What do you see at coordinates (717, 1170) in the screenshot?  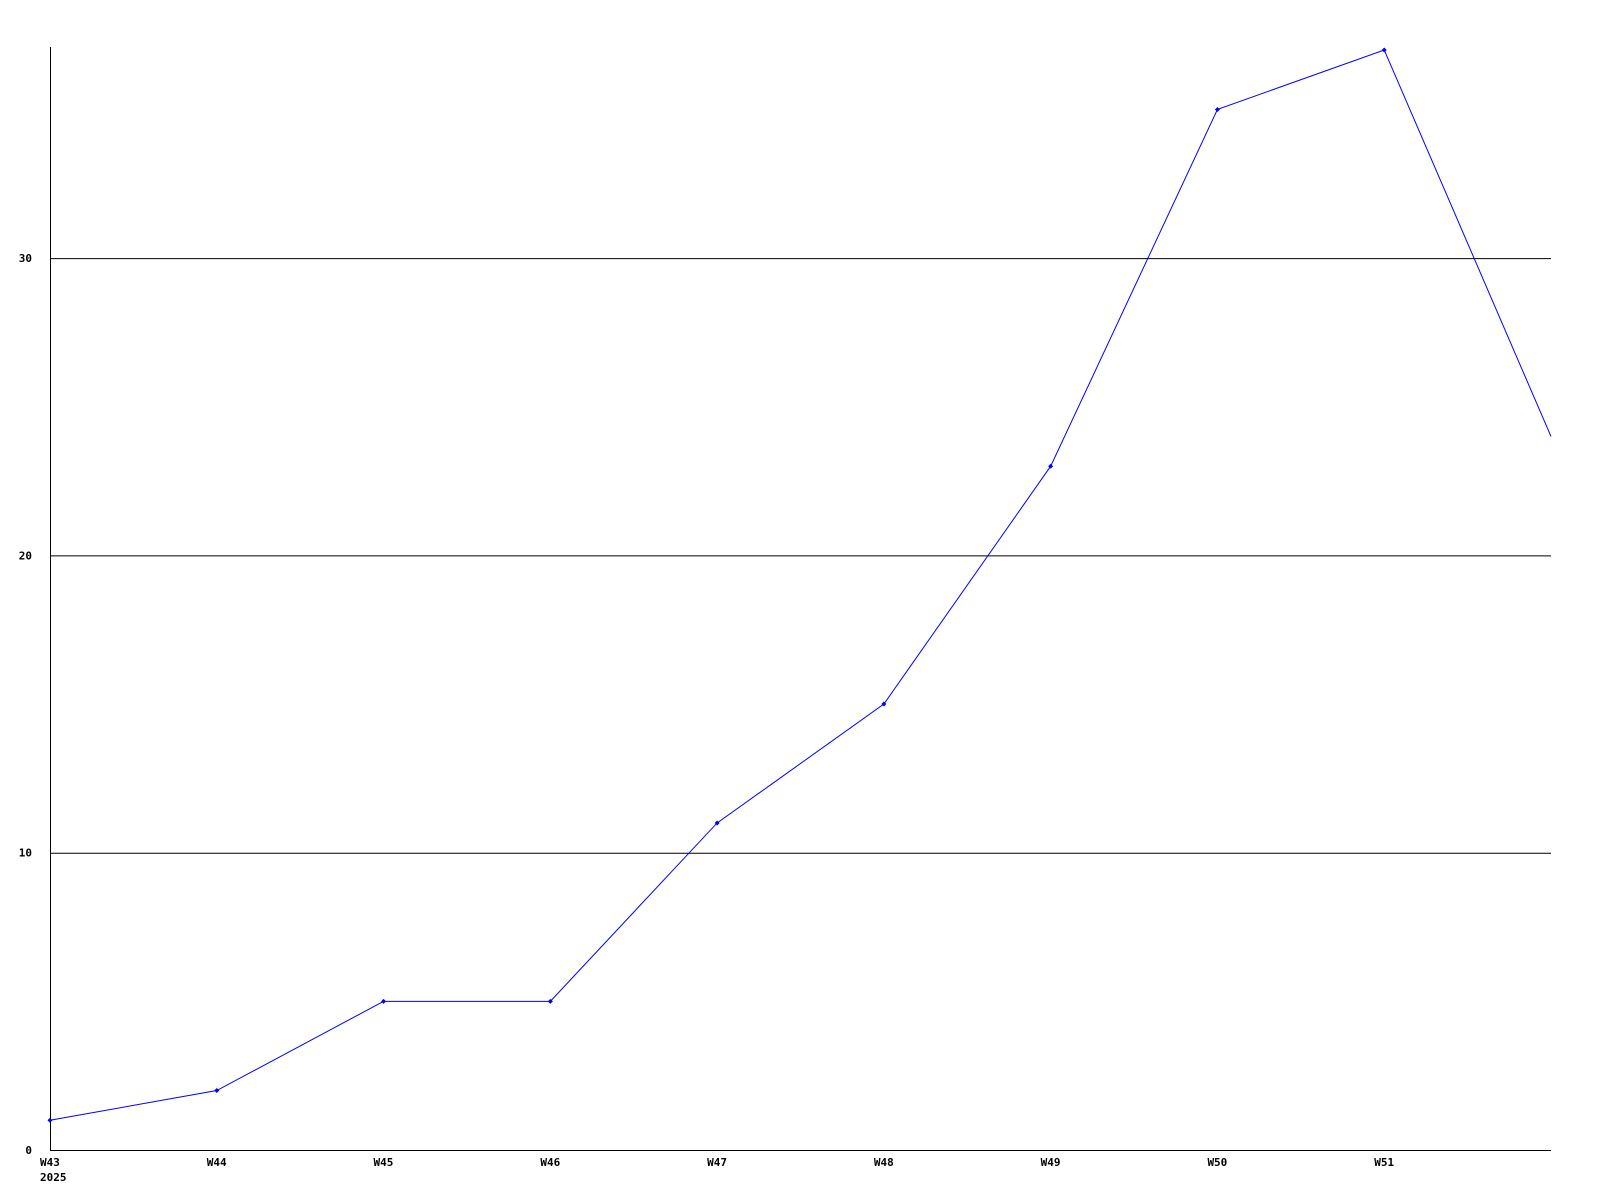 I see `x-tick-labels: W43 W44 W45 W46 W47 W48 W49 W50 W51 2025` at bounding box center [717, 1170].